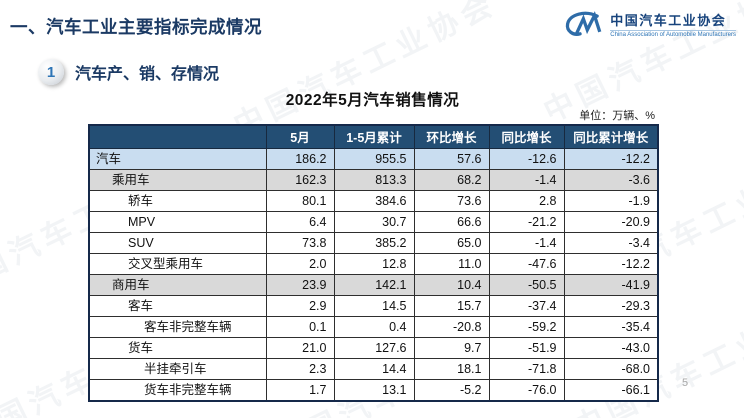  I want to click on cell-value: 2.3, so click(300, 368).